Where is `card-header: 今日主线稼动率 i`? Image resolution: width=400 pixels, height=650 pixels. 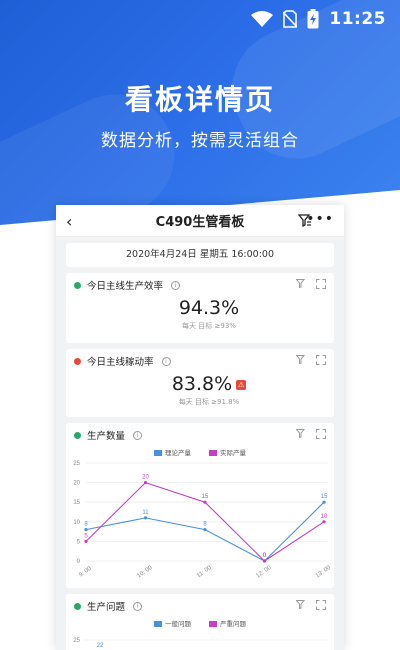 card-header: 今日主线稼动率 i is located at coordinates (200, 361).